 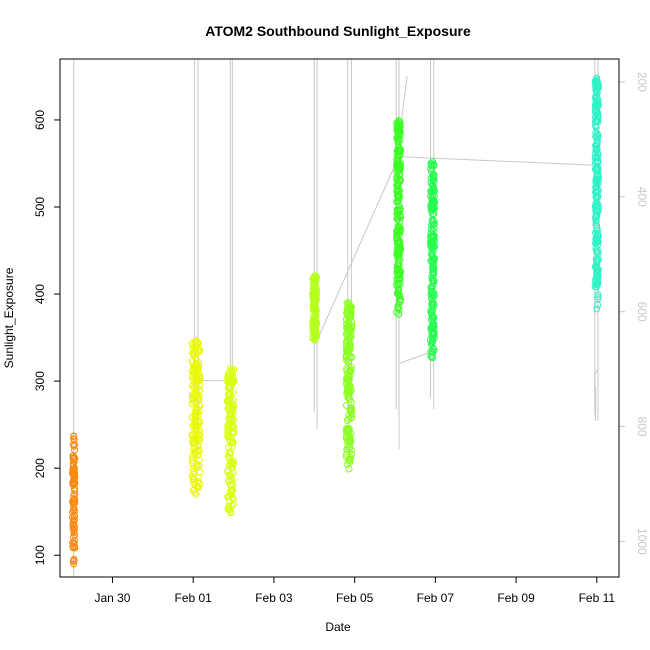 What do you see at coordinates (40, 120) in the screenshot?
I see `y-tick-label: 600` at bounding box center [40, 120].